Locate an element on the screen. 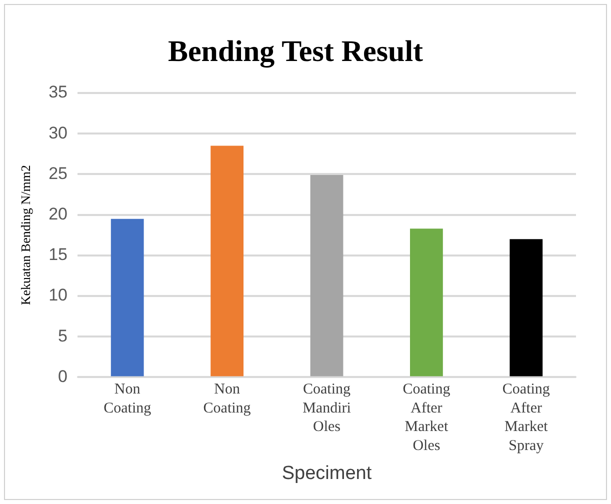 This screenshot has width=611, height=504. y-tick-label: 10 is located at coordinates (58, 295).